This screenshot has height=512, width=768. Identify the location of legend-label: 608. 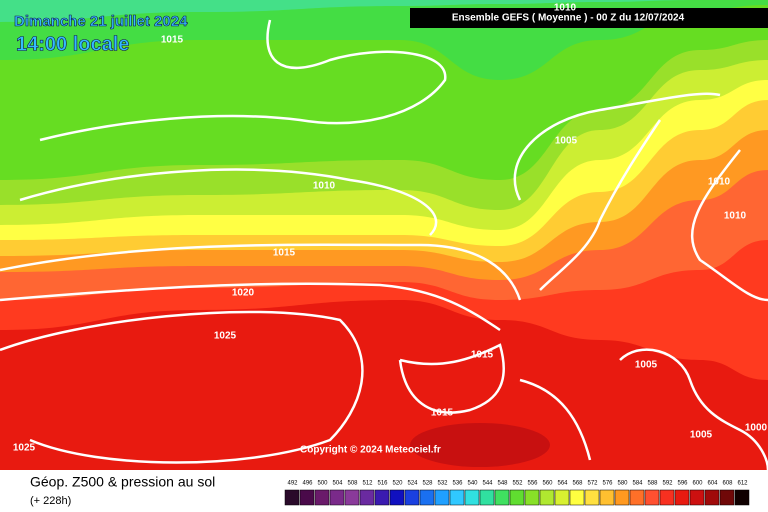
(727, 484).